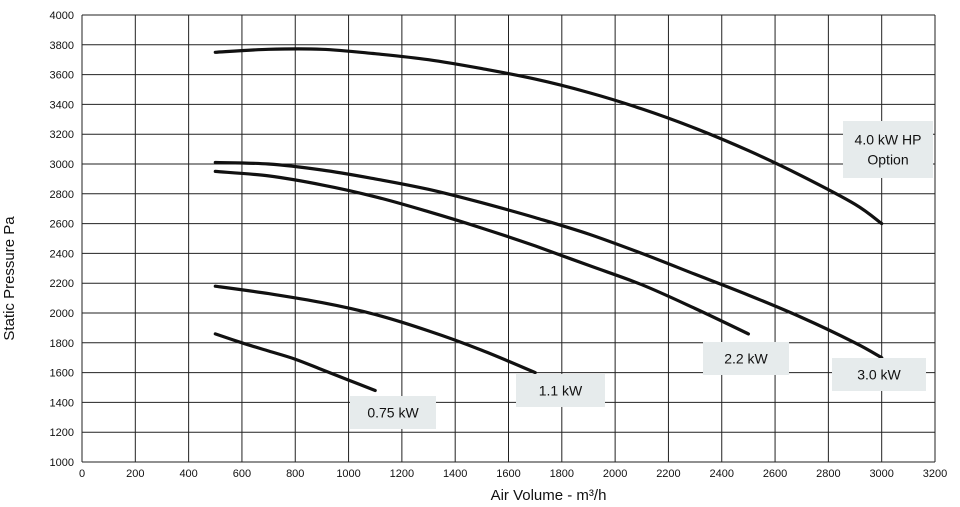 Image resolution: width=960 pixels, height=507 pixels. What do you see at coordinates (62, 105) in the screenshot?
I see `y-tick-label: 3400` at bounding box center [62, 105].